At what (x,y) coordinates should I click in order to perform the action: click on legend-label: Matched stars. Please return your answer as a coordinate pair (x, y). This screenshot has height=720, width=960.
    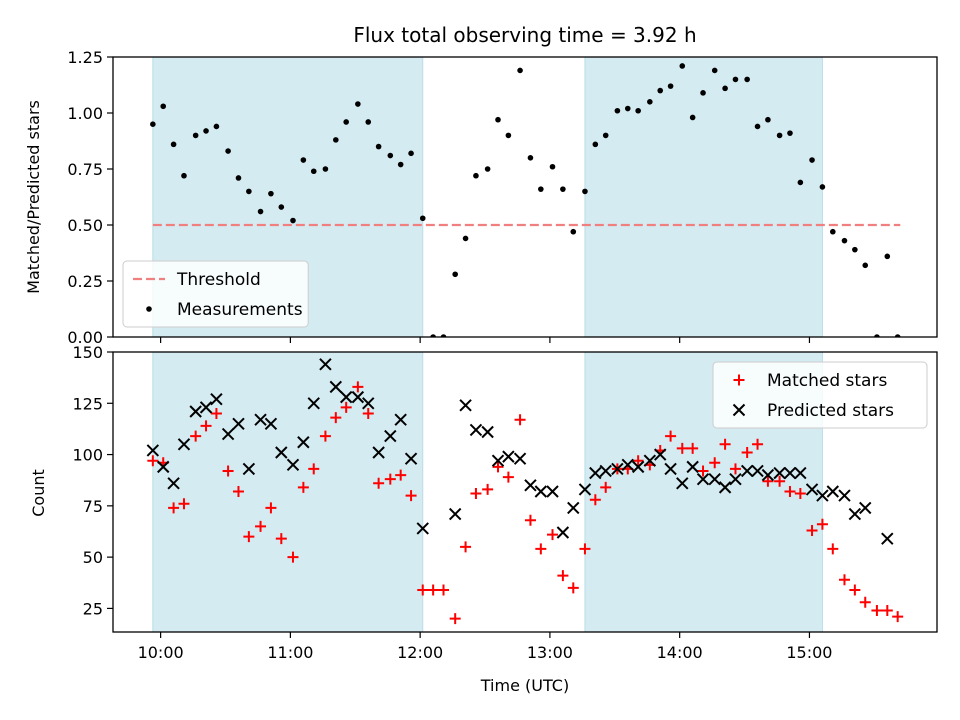
    Looking at the image, I should click on (827, 381).